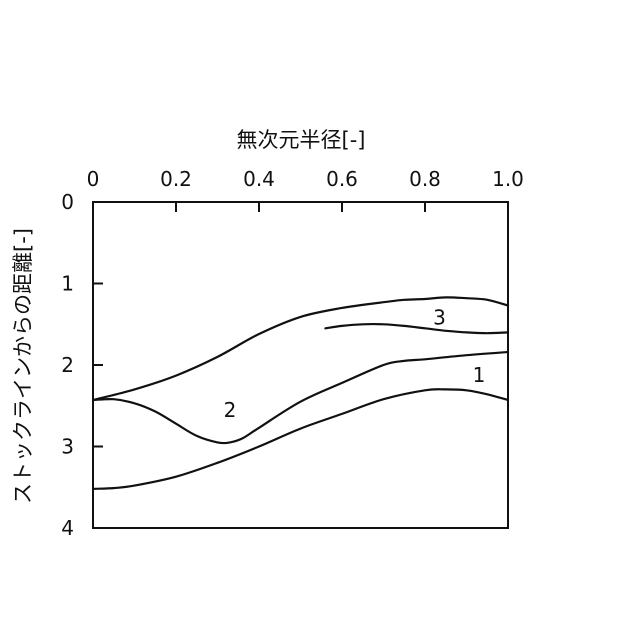 This screenshot has width=640, height=640. I want to click on y-tick-label: 4, so click(67, 528).